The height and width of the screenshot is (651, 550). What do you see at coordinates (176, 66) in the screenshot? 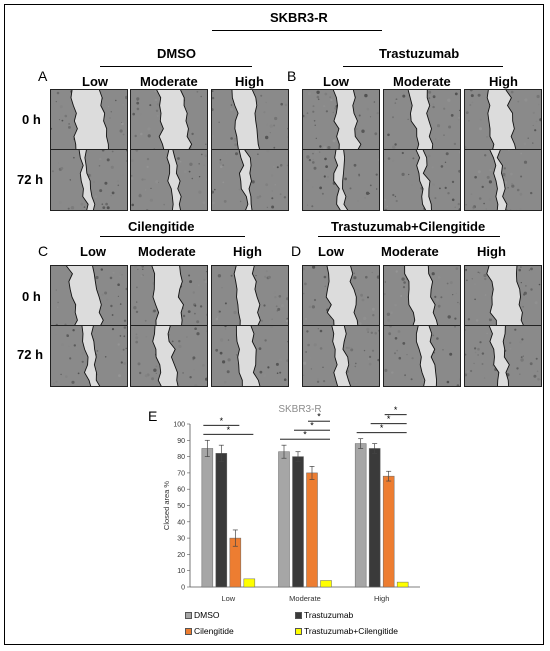
I see `panel-a-rule` at bounding box center [176, 66].